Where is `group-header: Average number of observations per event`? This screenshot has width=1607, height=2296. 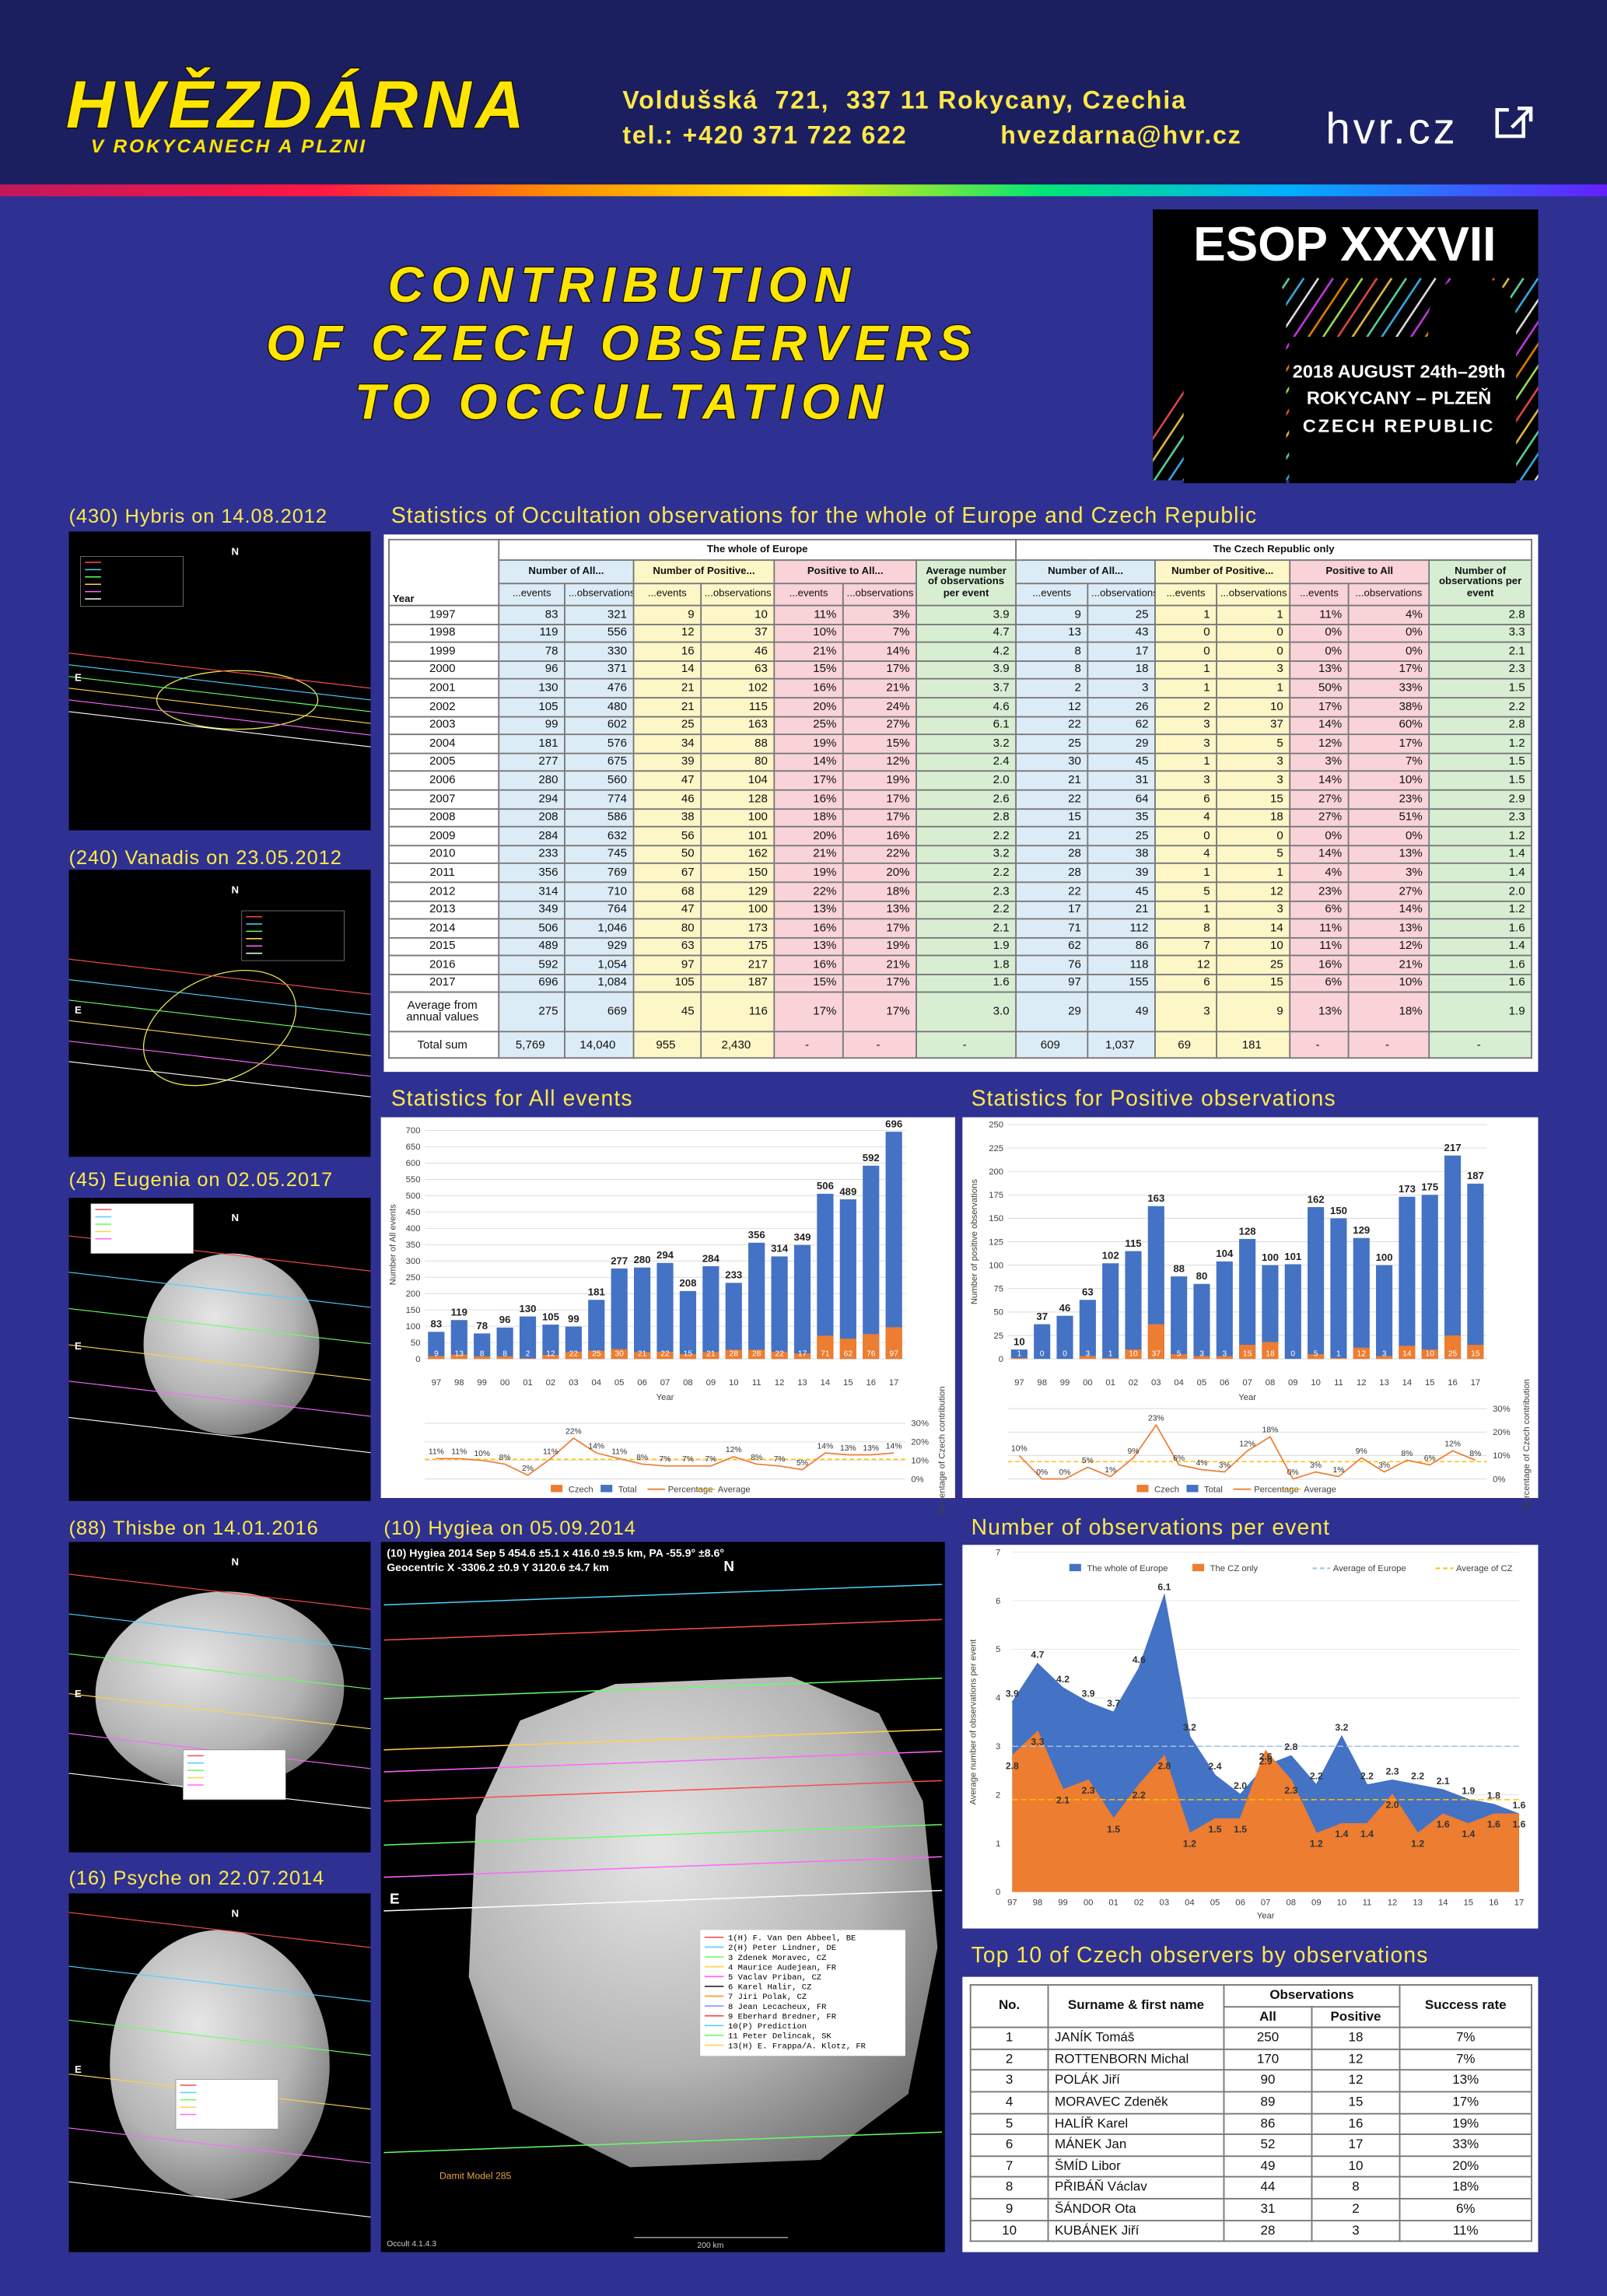 group-header: Average number of observations per event is located at coordinates (967, 583).